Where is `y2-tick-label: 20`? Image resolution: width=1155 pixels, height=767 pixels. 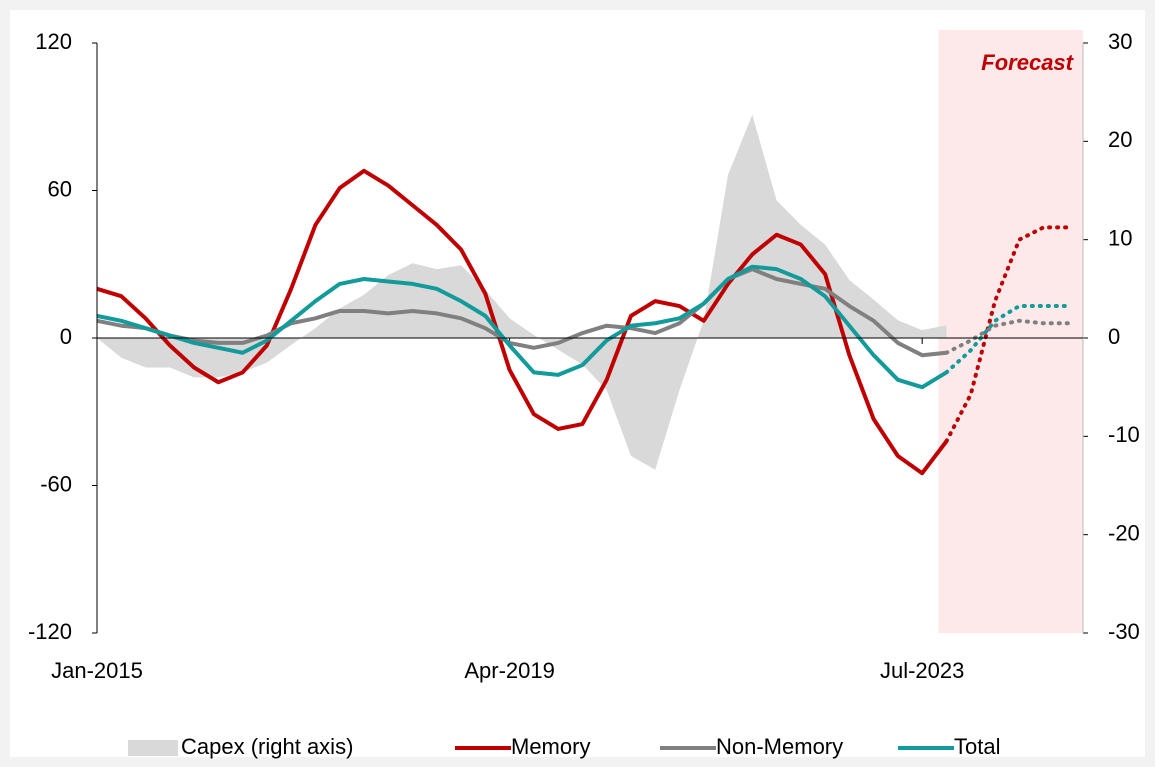 y2-tick-label: 20 is located at coordinates (1120, 139).